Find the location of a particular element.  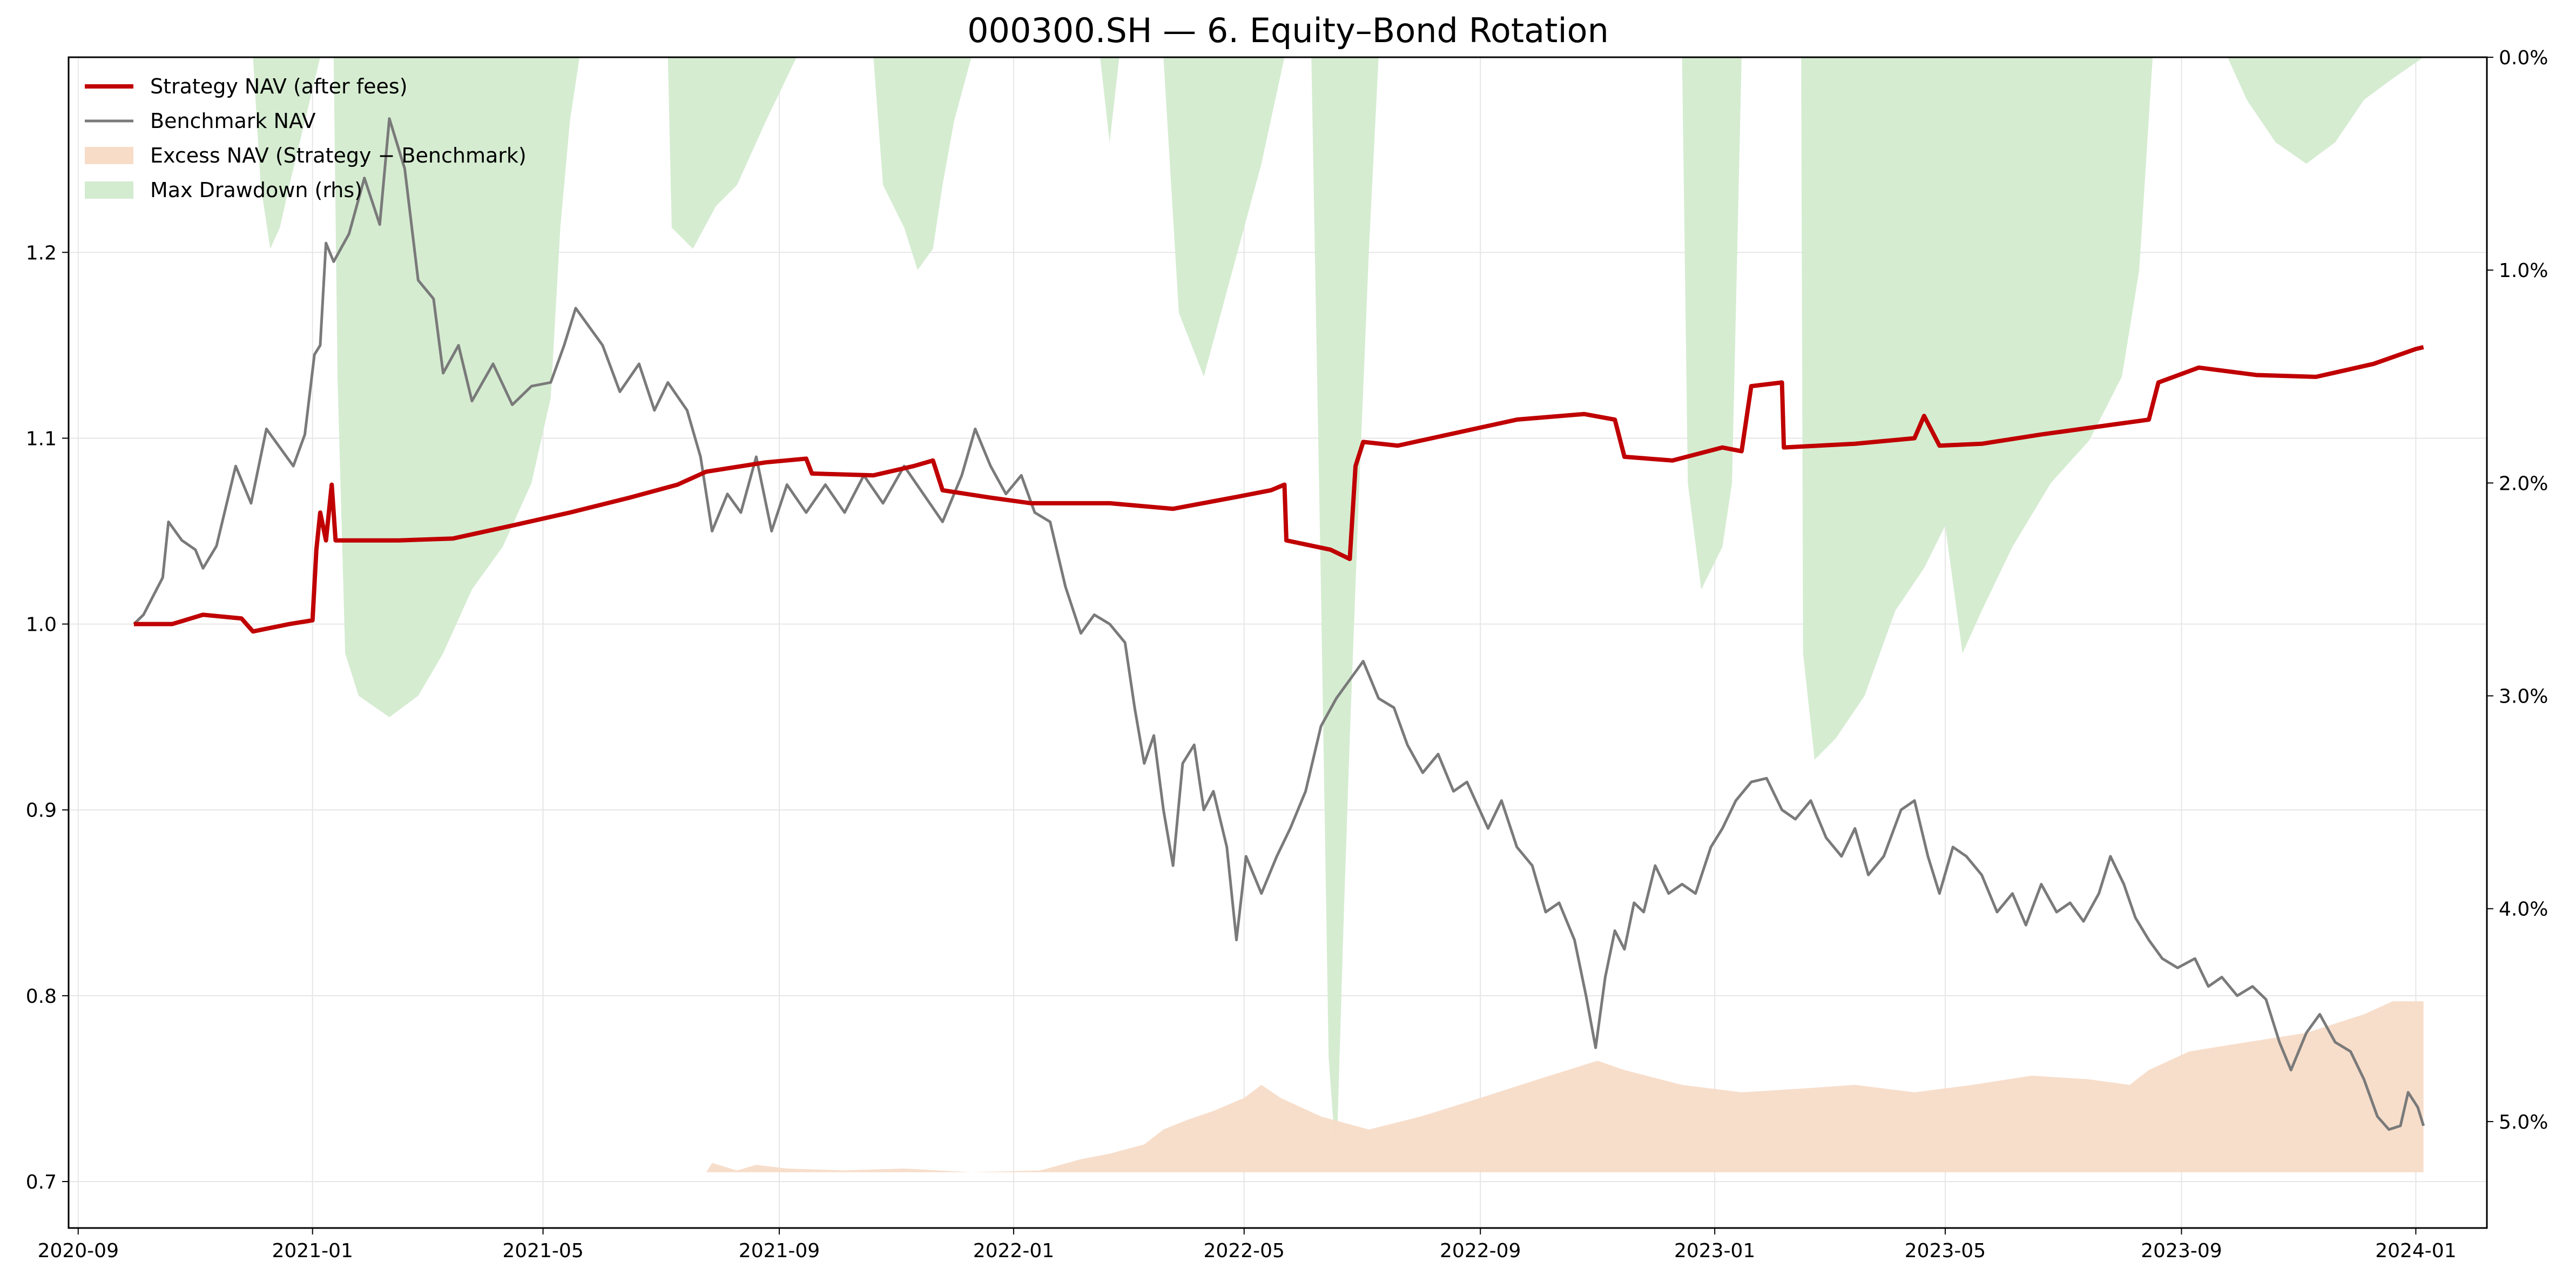

x-tick-label: 2021-09 is located at coordinates (779, 1251).